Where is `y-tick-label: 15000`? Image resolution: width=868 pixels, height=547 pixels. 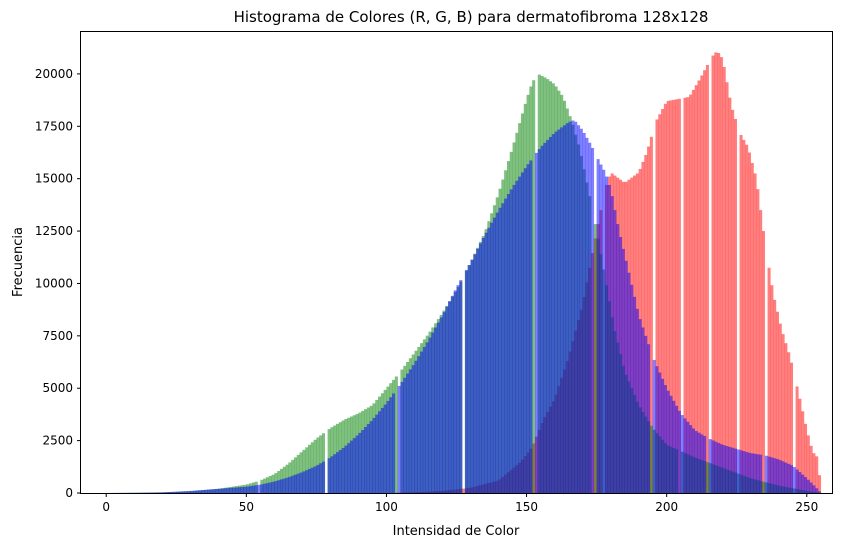
y-tick-label: 15000 is located at coordinates (54, 179).